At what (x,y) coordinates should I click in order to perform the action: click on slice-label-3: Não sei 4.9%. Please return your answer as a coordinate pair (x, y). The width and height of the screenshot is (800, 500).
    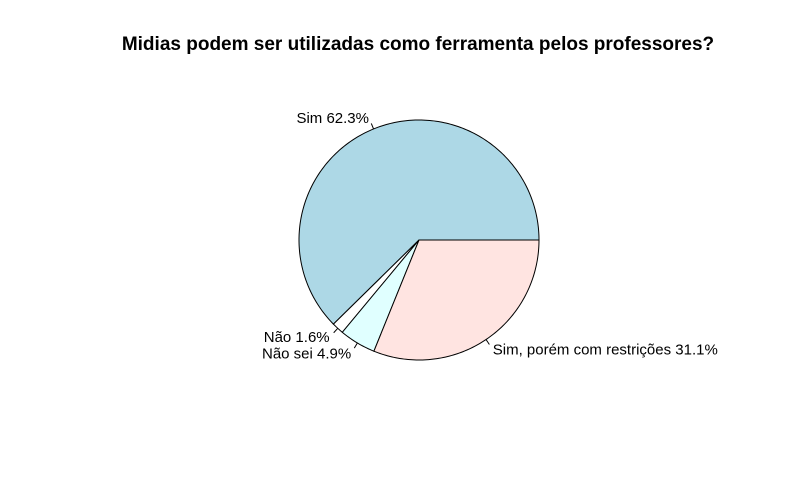
    Looking at the image, I should click on (306, 353).